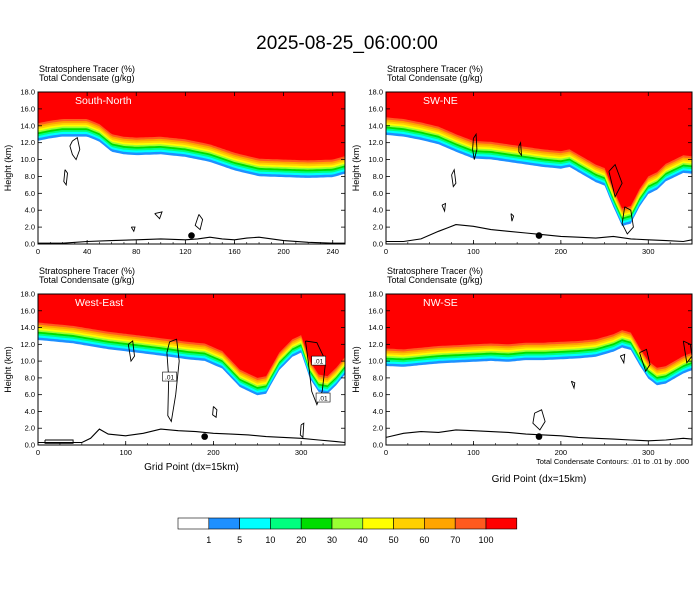 Image resolution: width=695 pixels, height=612 pixels. Describe the element at coordinates (234, 251) in the screenshot. I see `x-tick-label: 160` at that location.